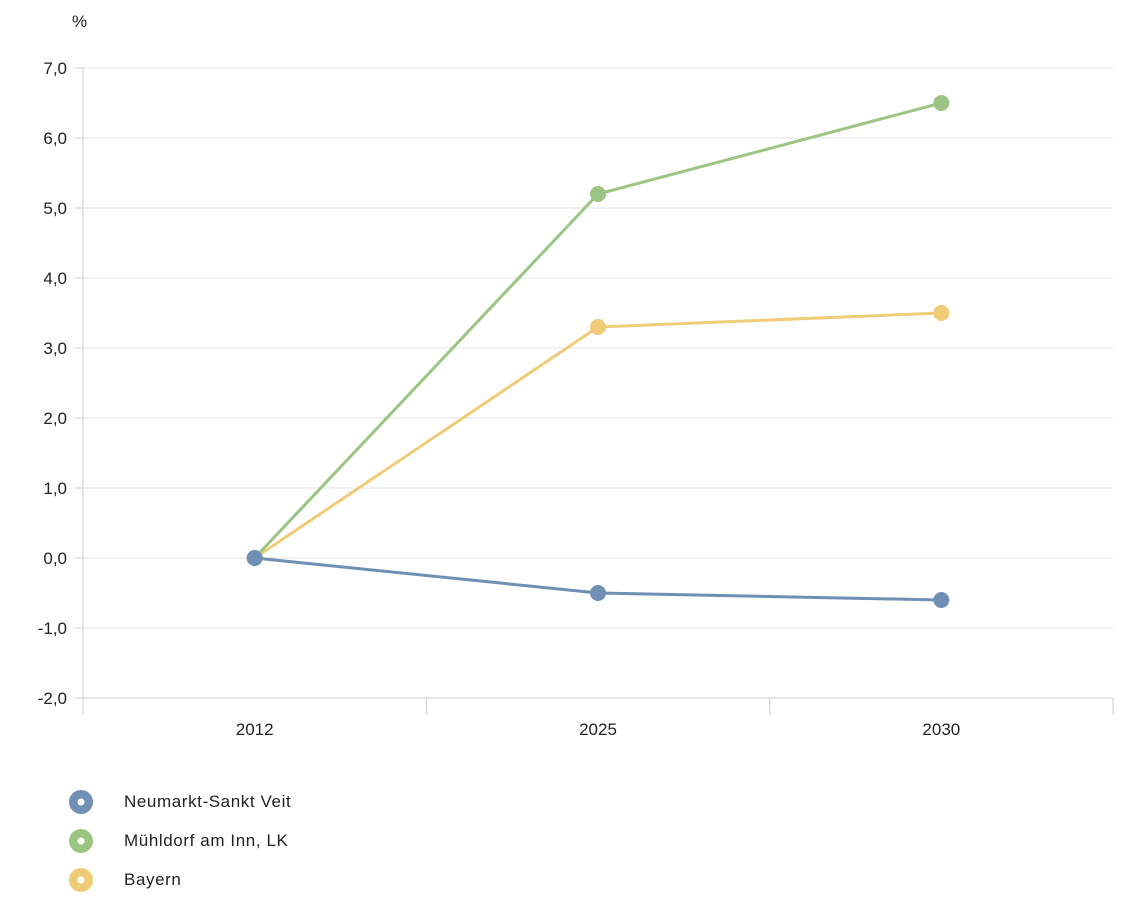  I want to click on y-tick-label: 2,0, so click(55, 418).